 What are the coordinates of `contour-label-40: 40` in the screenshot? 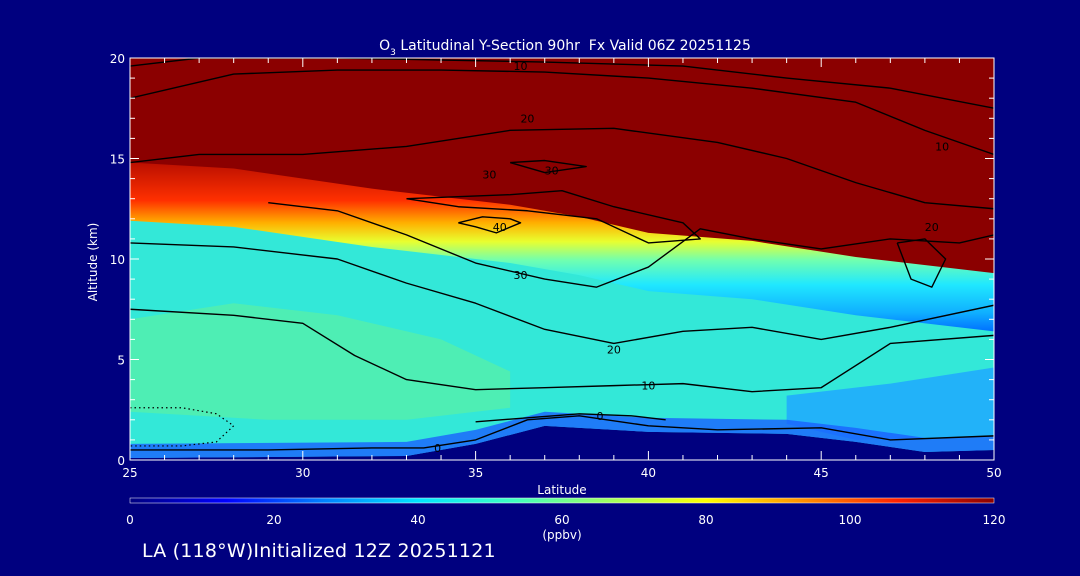 It's located at (500, 227).